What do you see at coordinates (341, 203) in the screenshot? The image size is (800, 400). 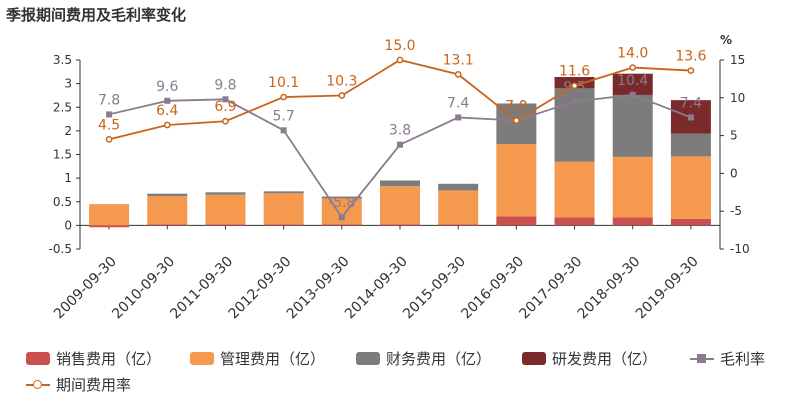 I see `gross-margin-data-label: -5.8` at bounding box center [341, 203].